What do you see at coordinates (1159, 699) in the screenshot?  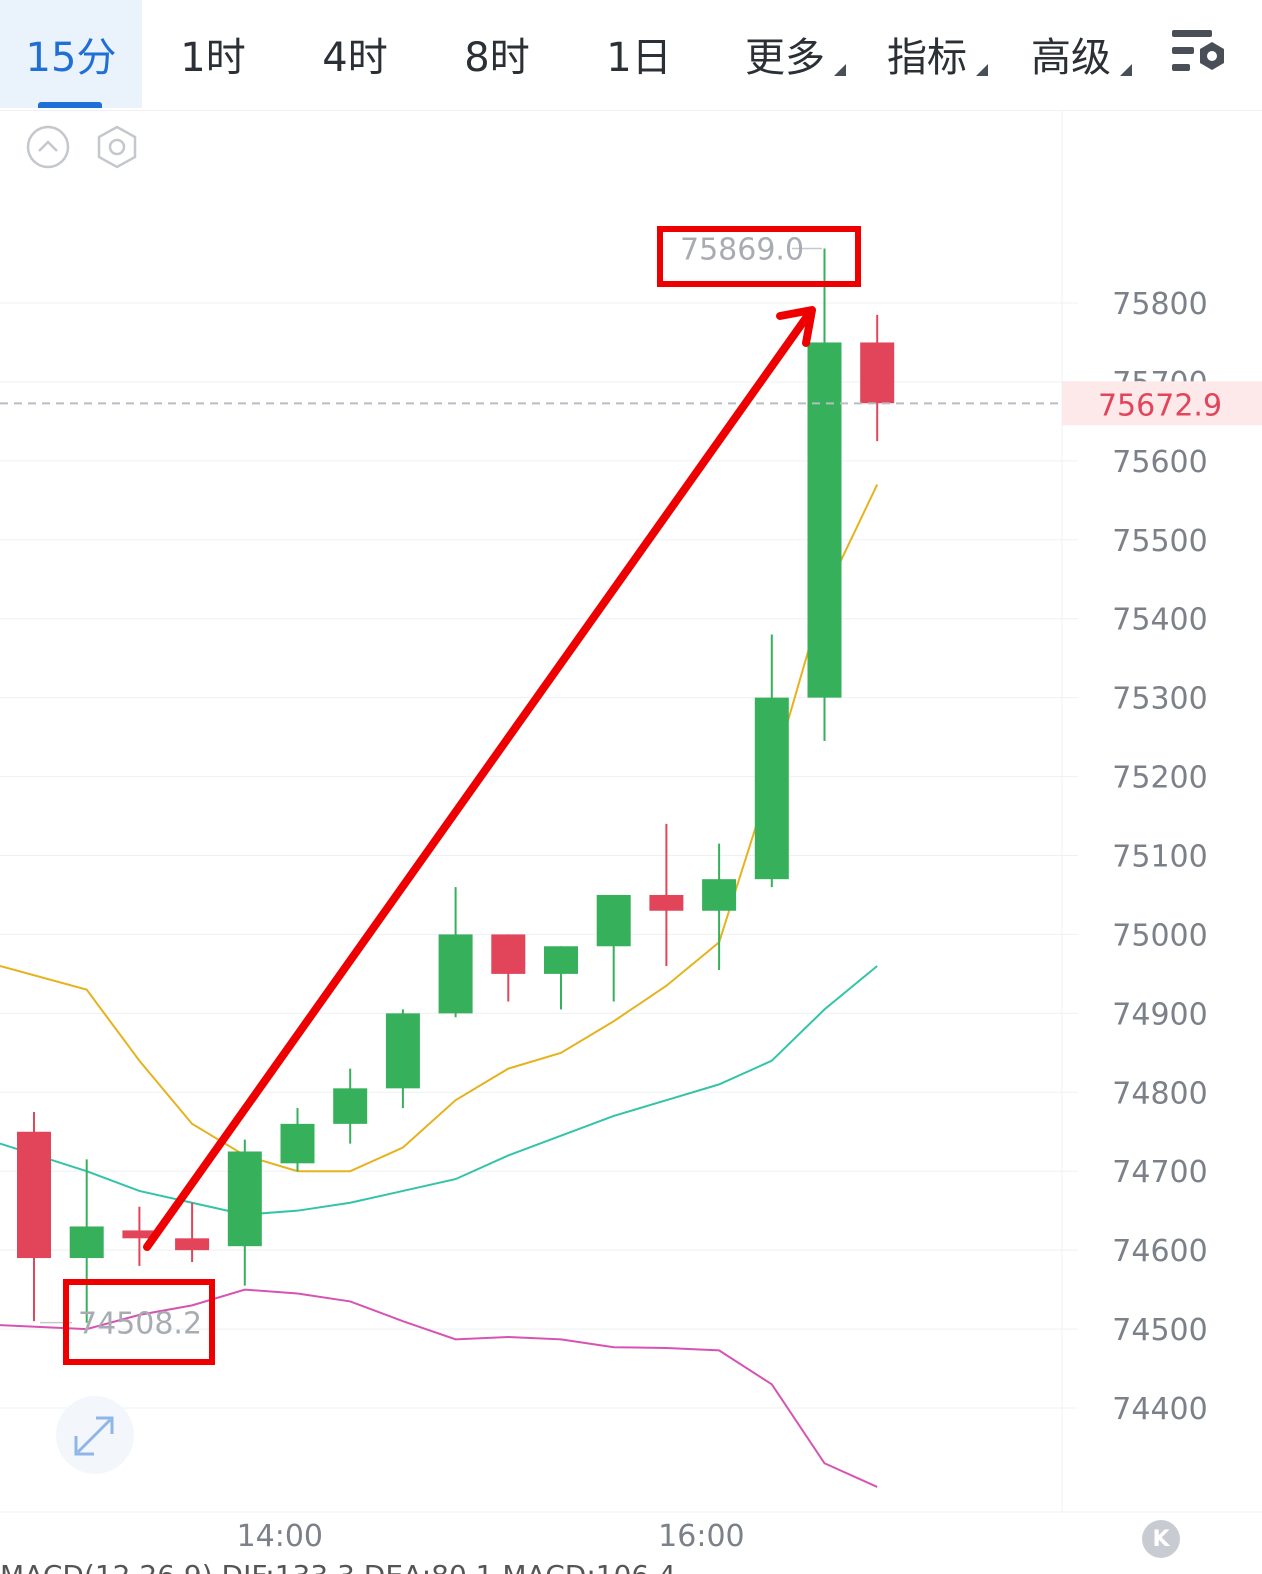 I see `price-tick-label: 75300` at bounding box center [1159, 699].